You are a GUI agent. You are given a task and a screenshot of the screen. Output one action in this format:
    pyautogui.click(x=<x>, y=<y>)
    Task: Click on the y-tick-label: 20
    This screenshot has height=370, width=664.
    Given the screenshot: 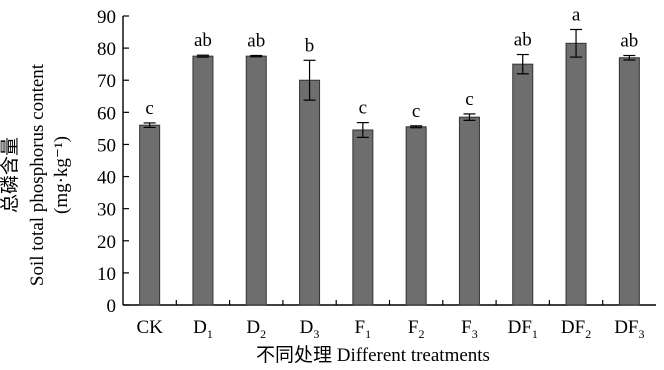 What is the action you would take?
    pyautogui.click(x=106, y=242)
    